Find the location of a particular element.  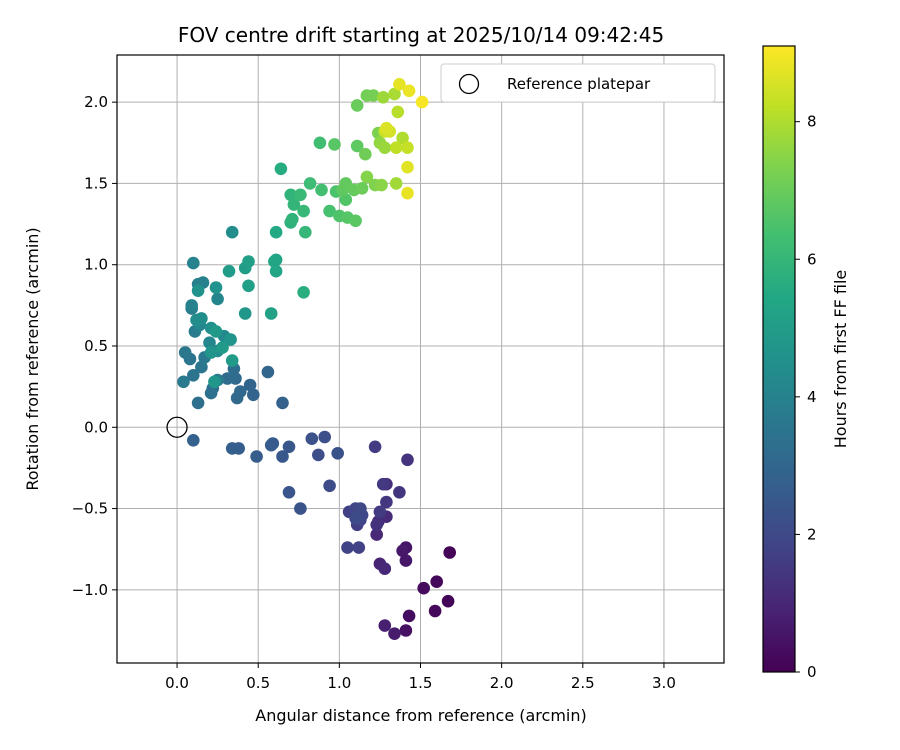

colorbar-tick-label: 2 is located at coordinates (812, 534).